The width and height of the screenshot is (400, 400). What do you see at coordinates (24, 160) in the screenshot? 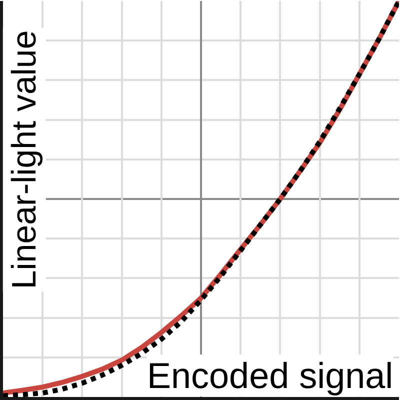
I see `y-axis-title: Linear-light value` at bounding box center [24, 160].